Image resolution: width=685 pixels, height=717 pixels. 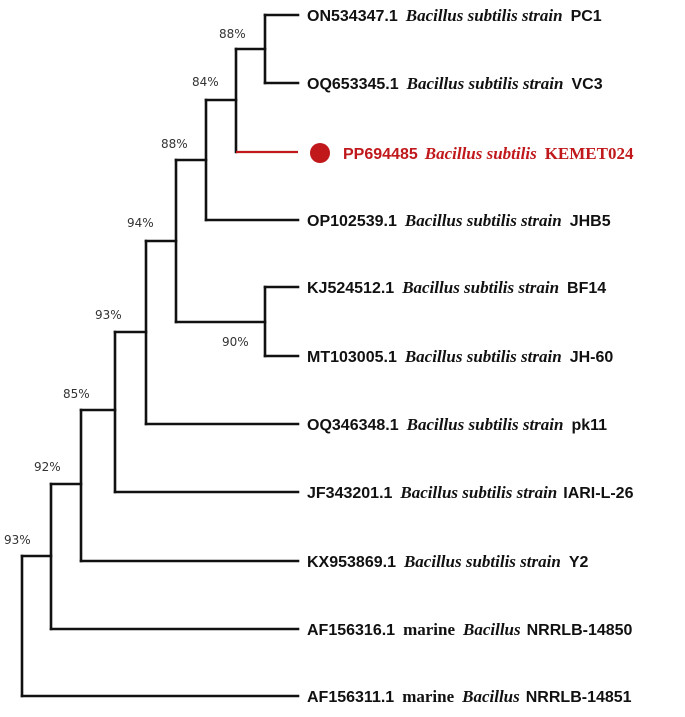 I want to click on leaf-label: KX953869.1 Bacillus subtilis strain Y2, so click(x=447, y=561).